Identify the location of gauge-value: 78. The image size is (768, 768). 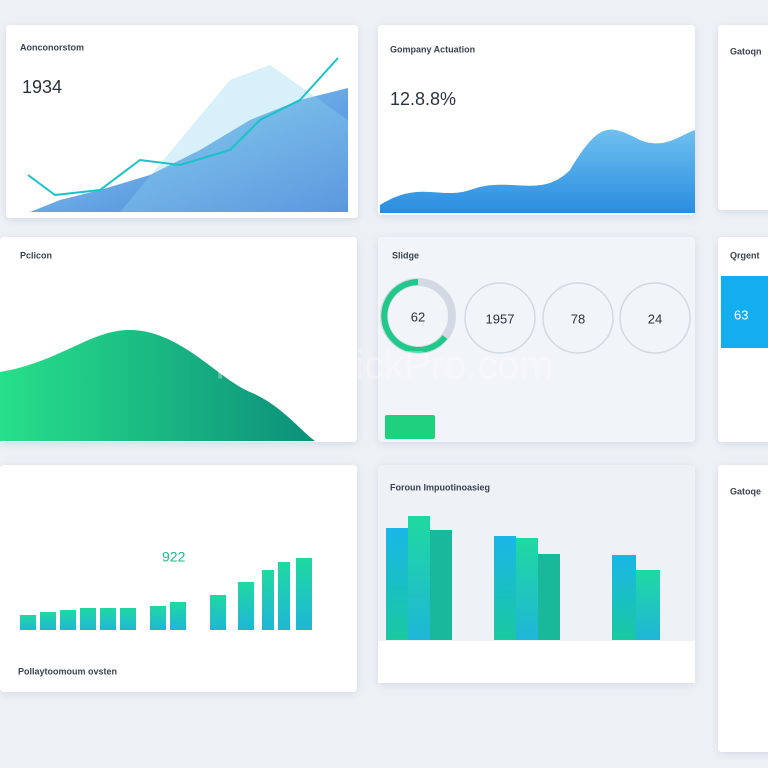
(578, 318).